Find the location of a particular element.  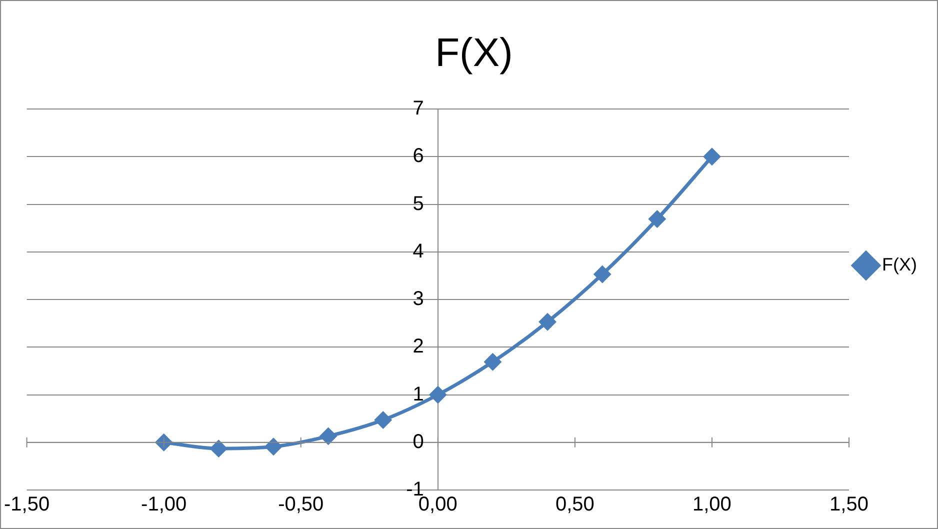

x-tick-label: -0,50 is located at coordinates (301, 505).